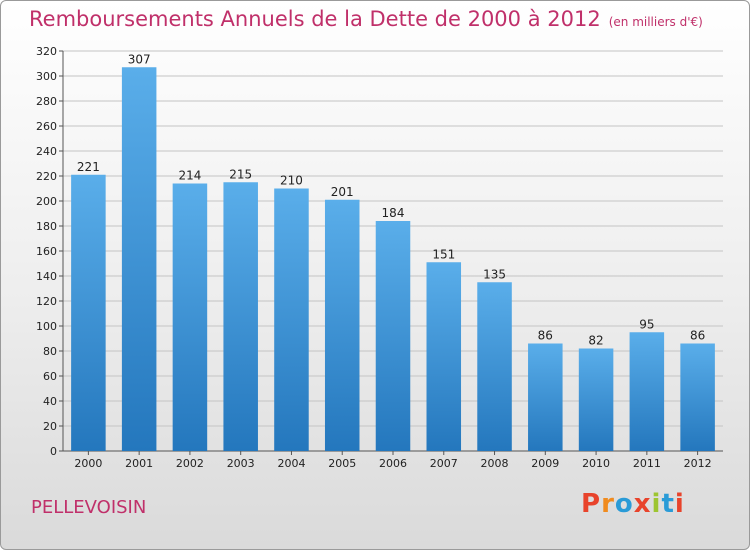 Image resolution: width=750 pixels, height=550 pixels. What do you see at coordinates (655, 22) in the screenshot?
I see `title-unit: (en milliers d'€)` at bounding box center [655, 22].